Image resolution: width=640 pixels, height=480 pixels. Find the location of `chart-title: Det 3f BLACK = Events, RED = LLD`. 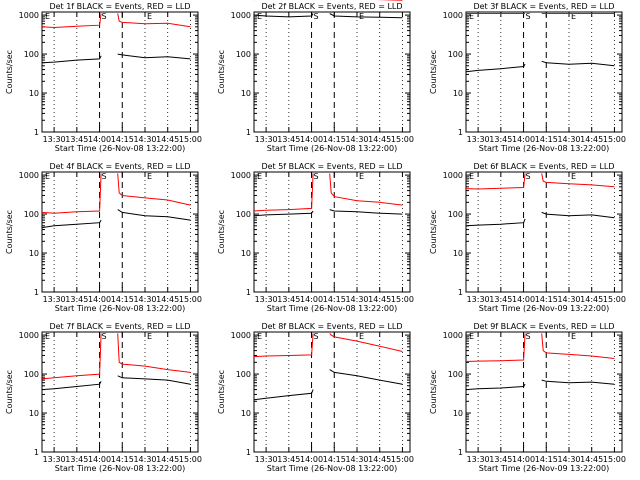

chart-title: Det 3f BLACK = Events, RED = LLD is located at coordinates (543, 6).